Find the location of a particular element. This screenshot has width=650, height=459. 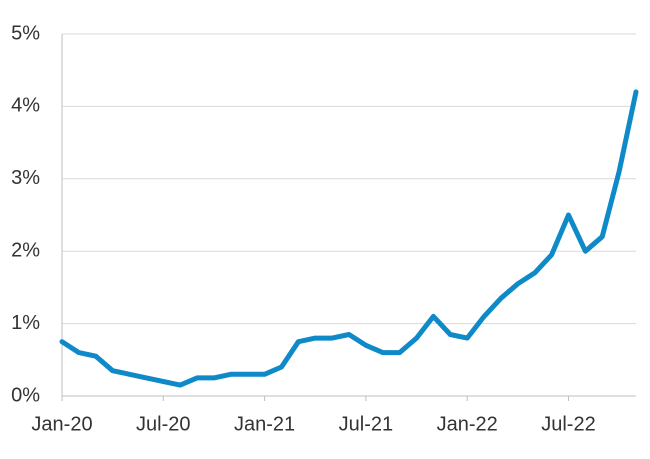

x-tick-label: Jul-20 is located at coordinates (163, 424).